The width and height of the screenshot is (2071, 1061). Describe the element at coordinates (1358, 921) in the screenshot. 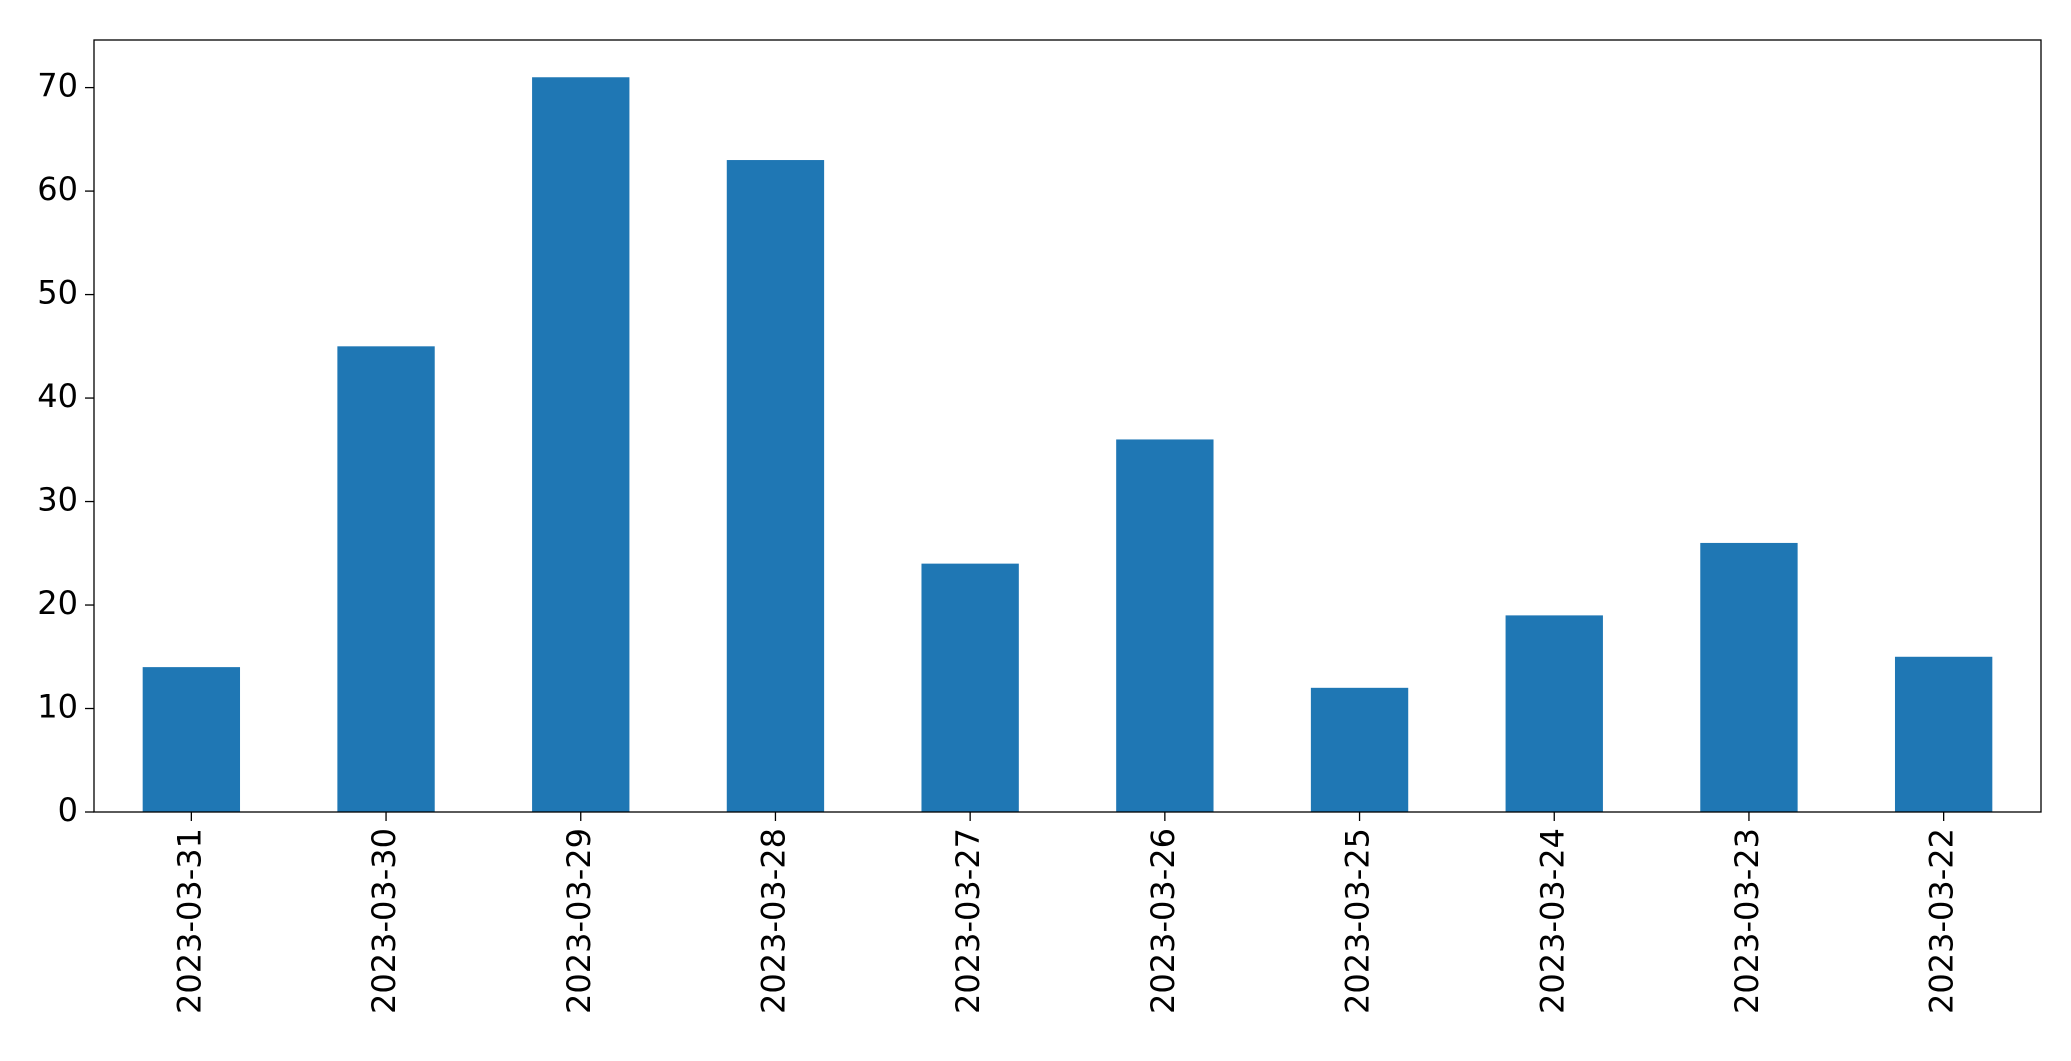

I see `x-tick-label: 2023-03-25` at that location.